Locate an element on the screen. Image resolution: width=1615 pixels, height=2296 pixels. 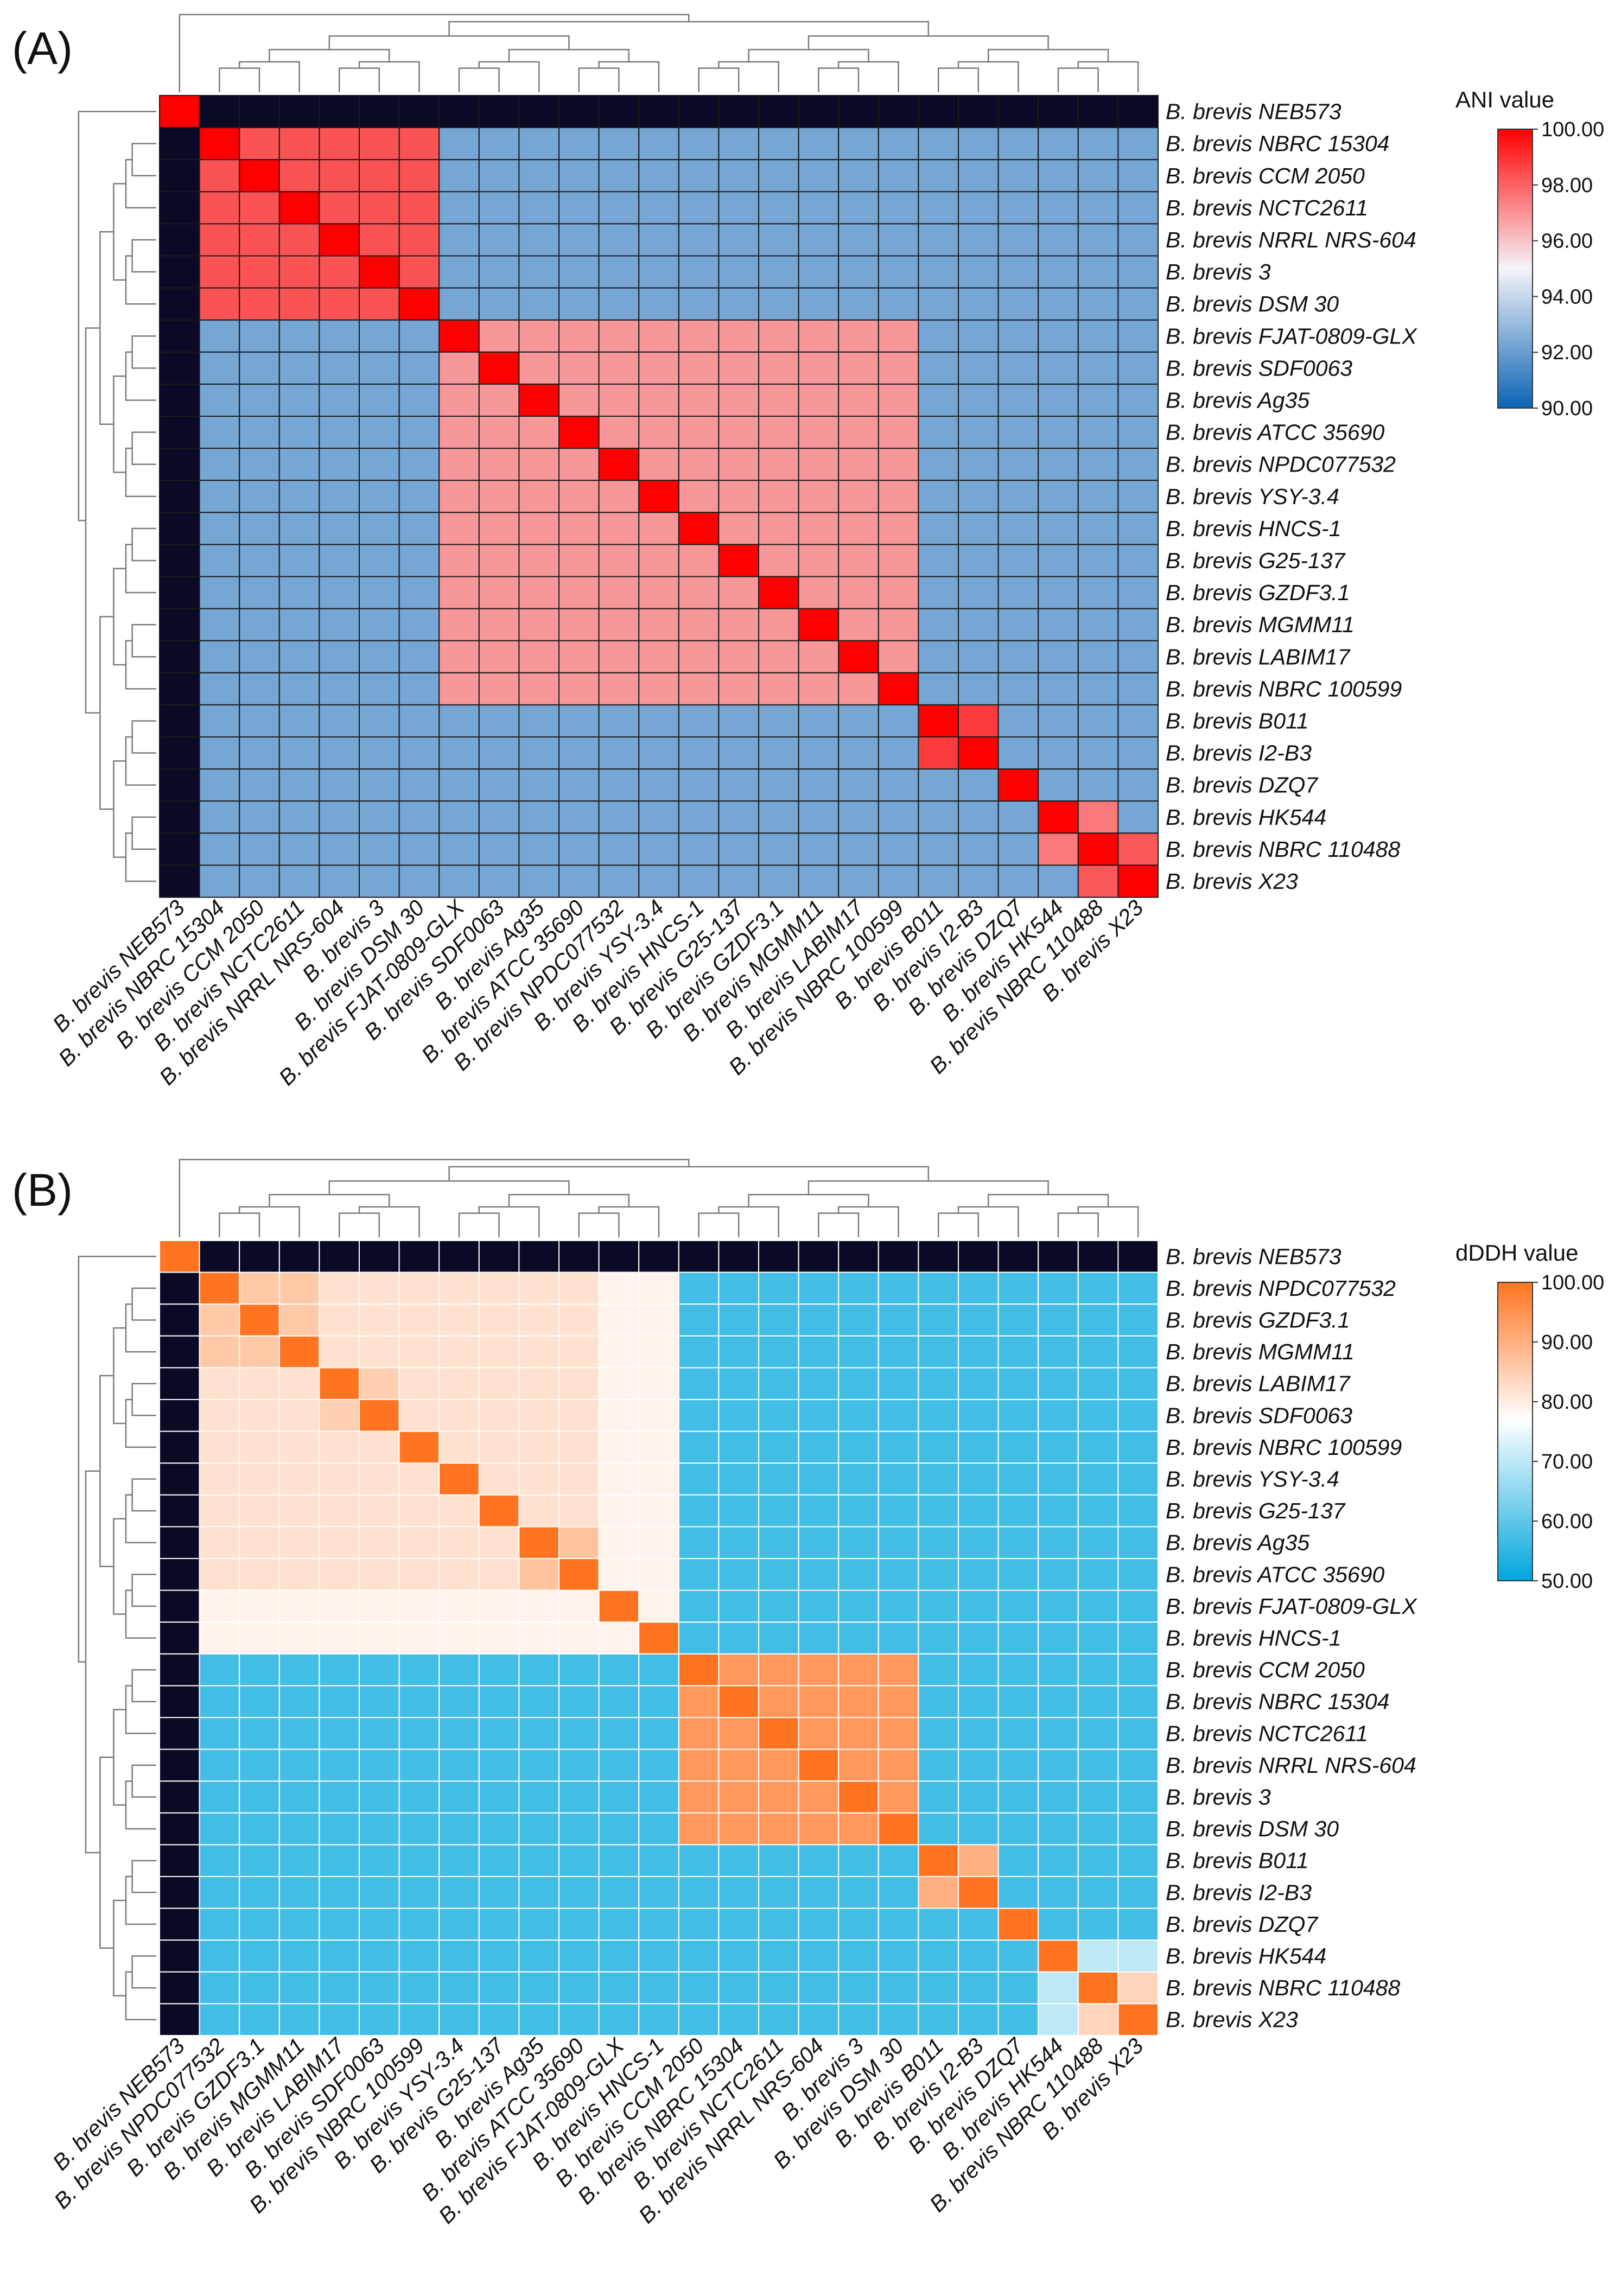
row-label: B. brevis NBRC 100599 is located at coordinates (1284, 1447).